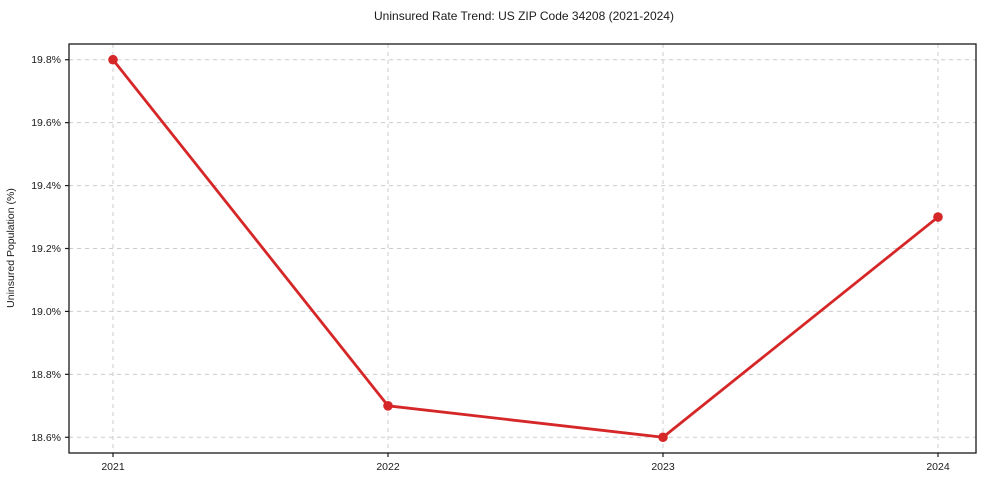 The width and height of the screenshot is (989, 490). What do you see at coordinates (388, 467) in the screenshot?
I see `x-tick-label: 2022` at bounding box center [388, 467].